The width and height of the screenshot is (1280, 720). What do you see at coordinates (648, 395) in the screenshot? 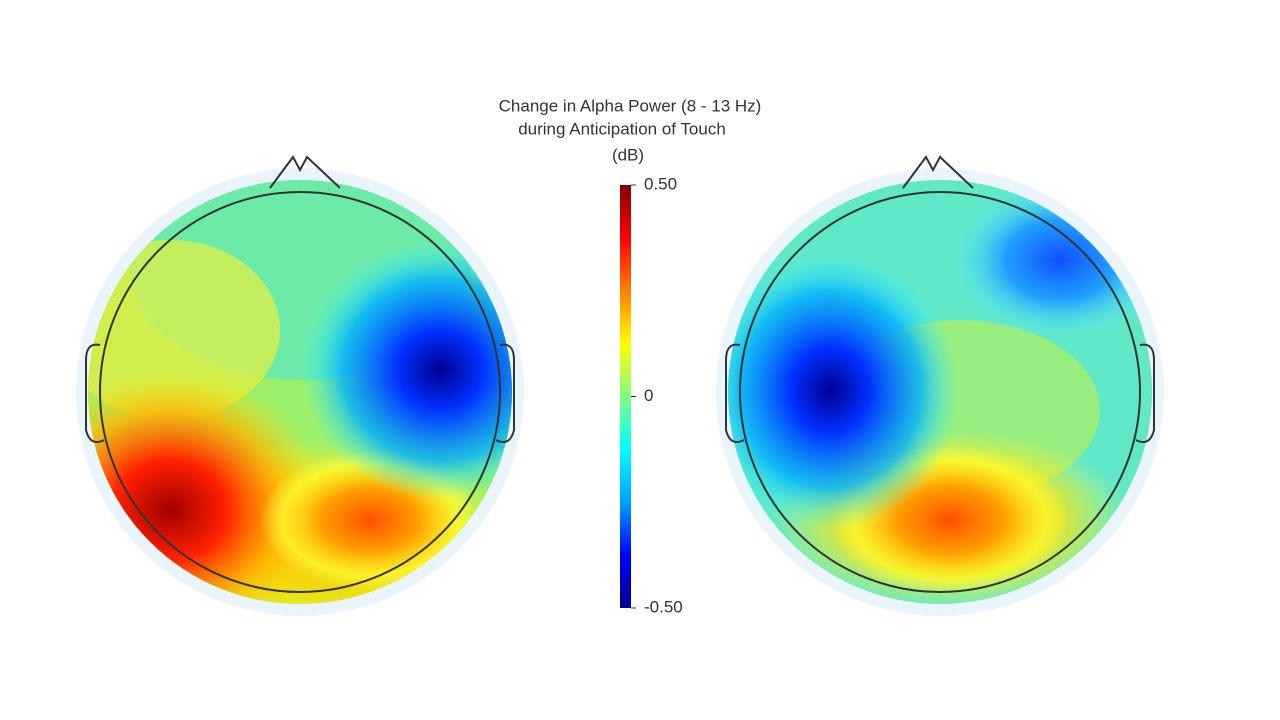
I see `colorbar-tick-label: 0` at bounding box center [648, 395].